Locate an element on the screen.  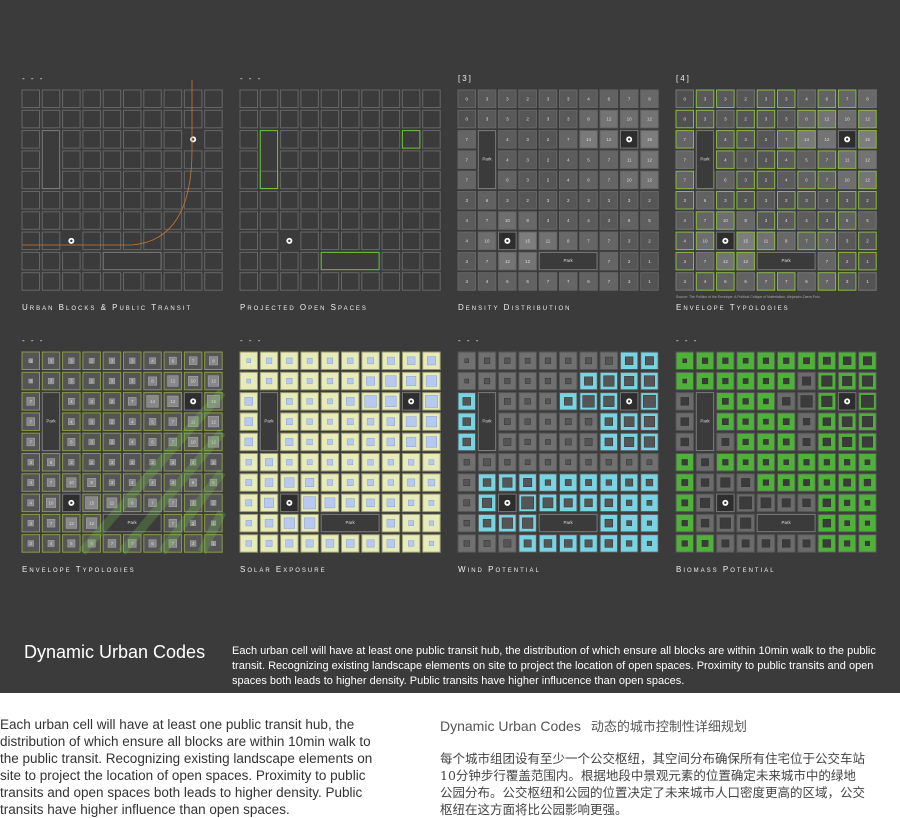
density-number: 0 is located at coordinates (30, 381).